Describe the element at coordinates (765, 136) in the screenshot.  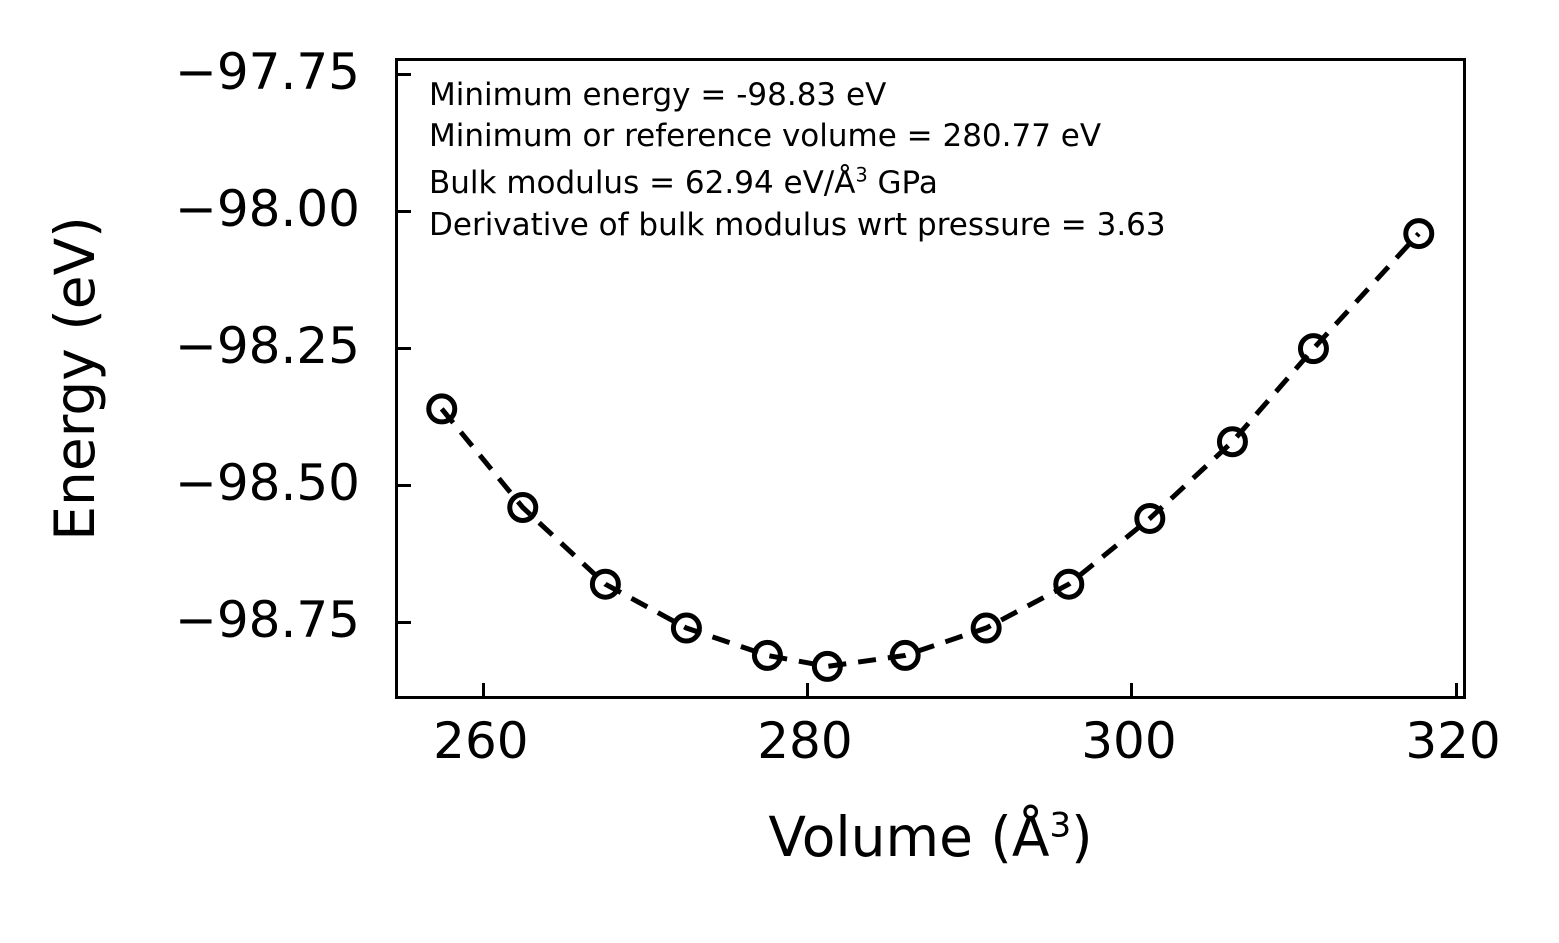
I see `annotation-min-volume: Minimum or reference volume = 280.77 eV` at that location.